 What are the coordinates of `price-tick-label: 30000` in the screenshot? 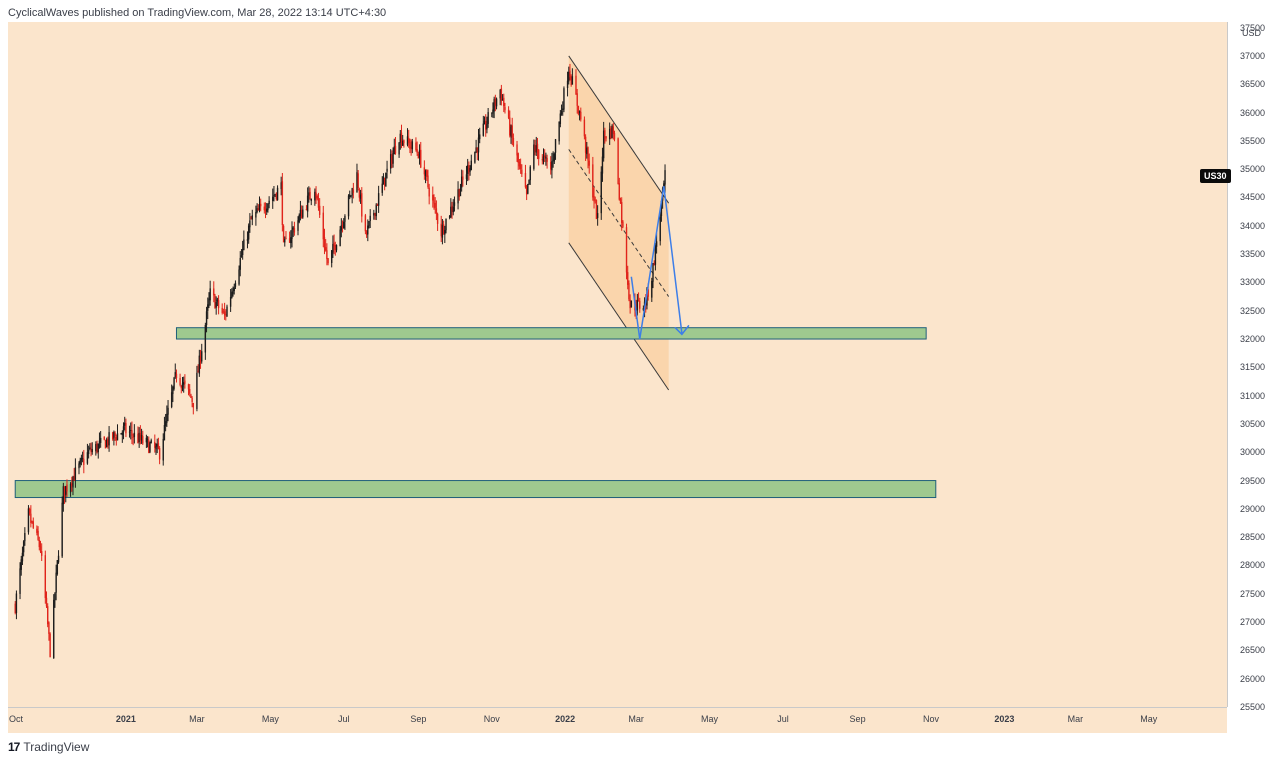 It's located at (1253, 452).